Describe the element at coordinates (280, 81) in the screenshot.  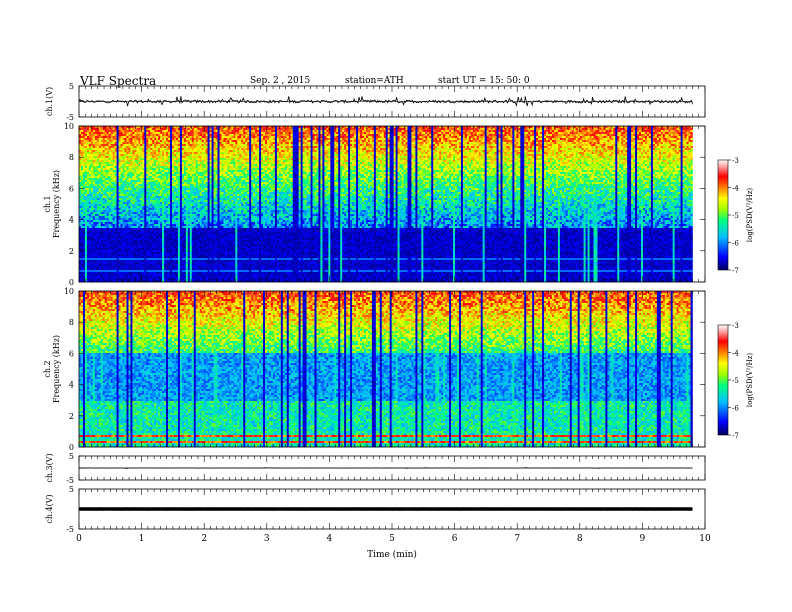
I see `date-label: Sep. 2 , 2015` at that location.